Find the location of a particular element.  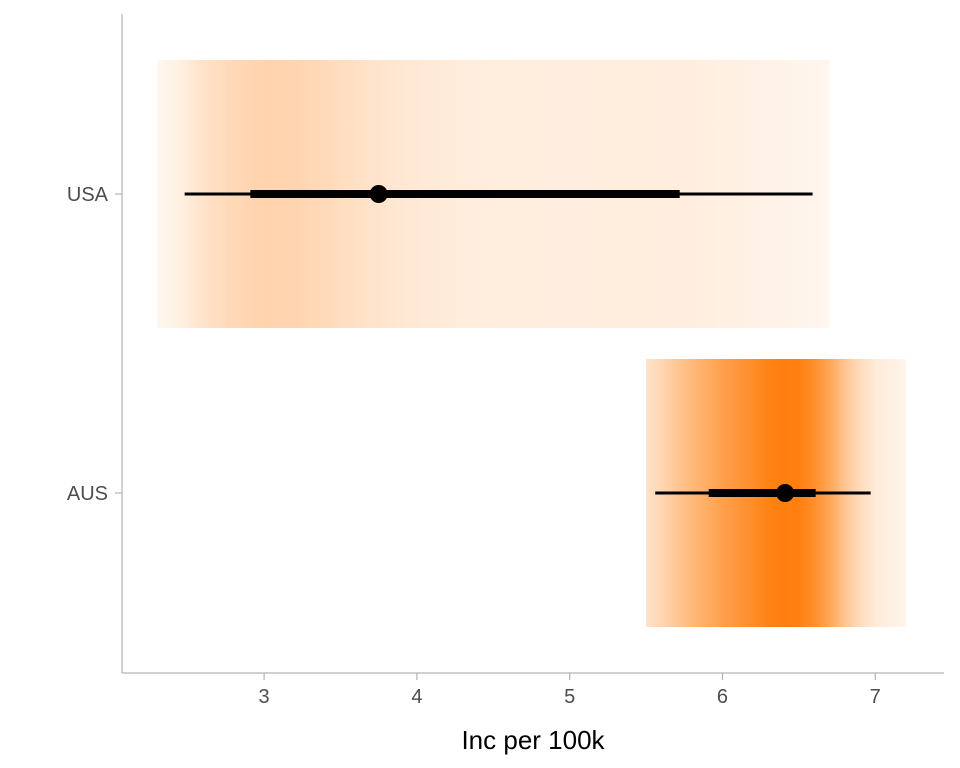

x-tick-label: 7 is located at coordinates (875, 697).